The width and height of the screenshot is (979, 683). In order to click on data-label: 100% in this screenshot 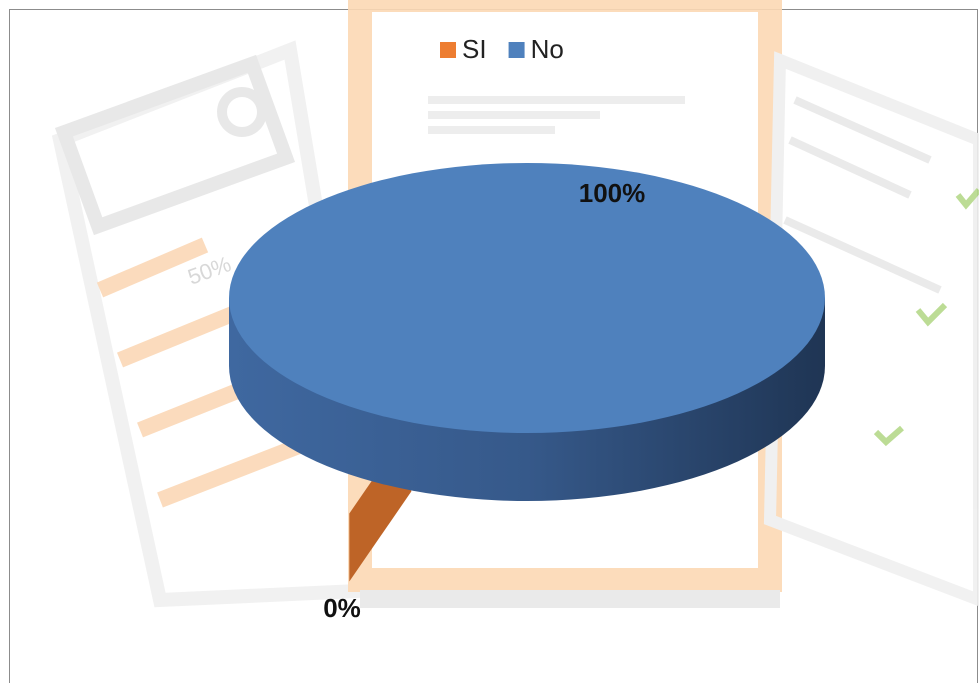, I will do `click(612, 193)`.